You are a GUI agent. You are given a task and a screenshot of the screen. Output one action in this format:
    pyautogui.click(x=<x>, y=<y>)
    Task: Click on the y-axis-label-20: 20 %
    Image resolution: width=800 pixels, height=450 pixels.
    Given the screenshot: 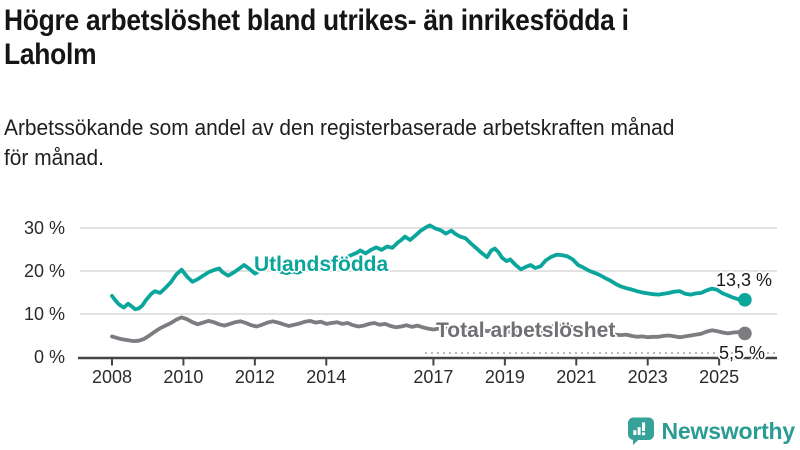 What is the action you would take?
    pyautogui.click(x=44, y=271)
    